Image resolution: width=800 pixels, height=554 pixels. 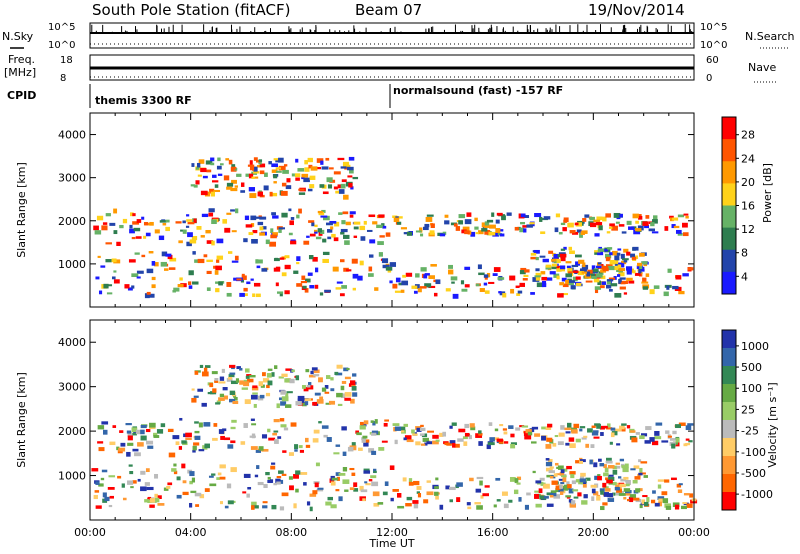 I want to click on y-tick-label: 4000, so click(x=72, y=135).